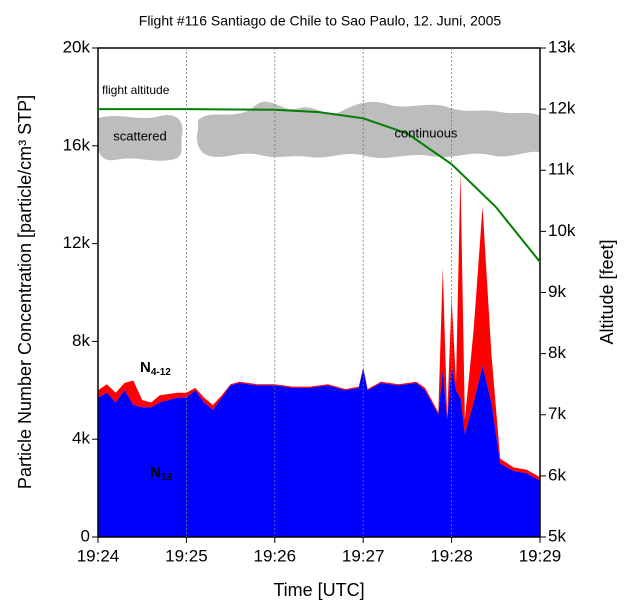 Image resolution: width=627 pixels, height=604 pixels. I want to click on cloud-scattered, so click(140, 137).